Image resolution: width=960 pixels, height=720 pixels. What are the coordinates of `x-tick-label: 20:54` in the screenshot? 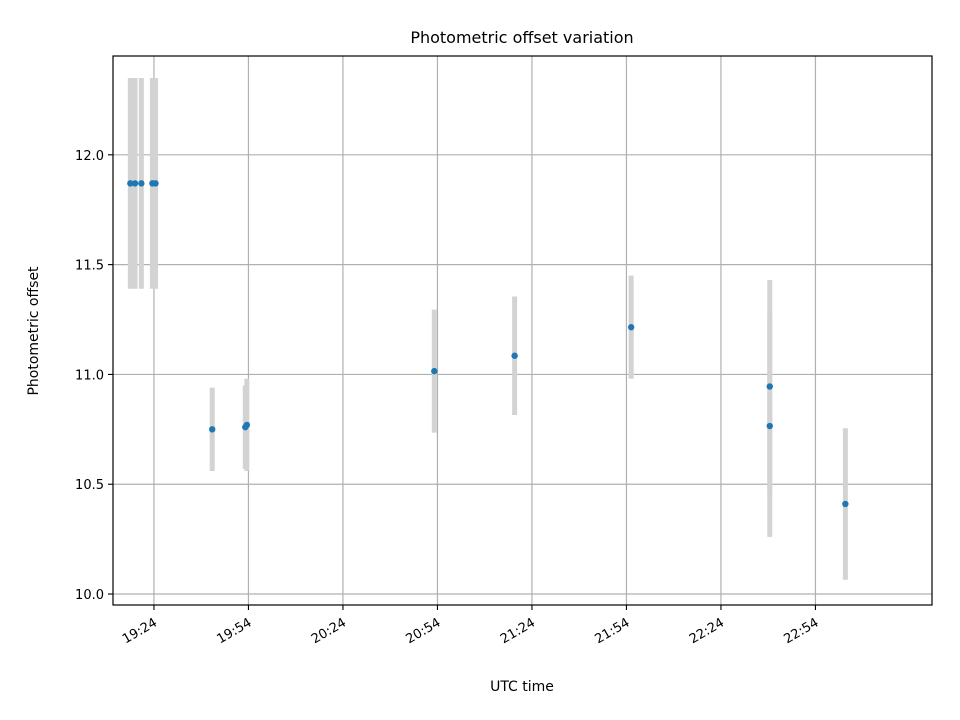 It's located at (424, 631).